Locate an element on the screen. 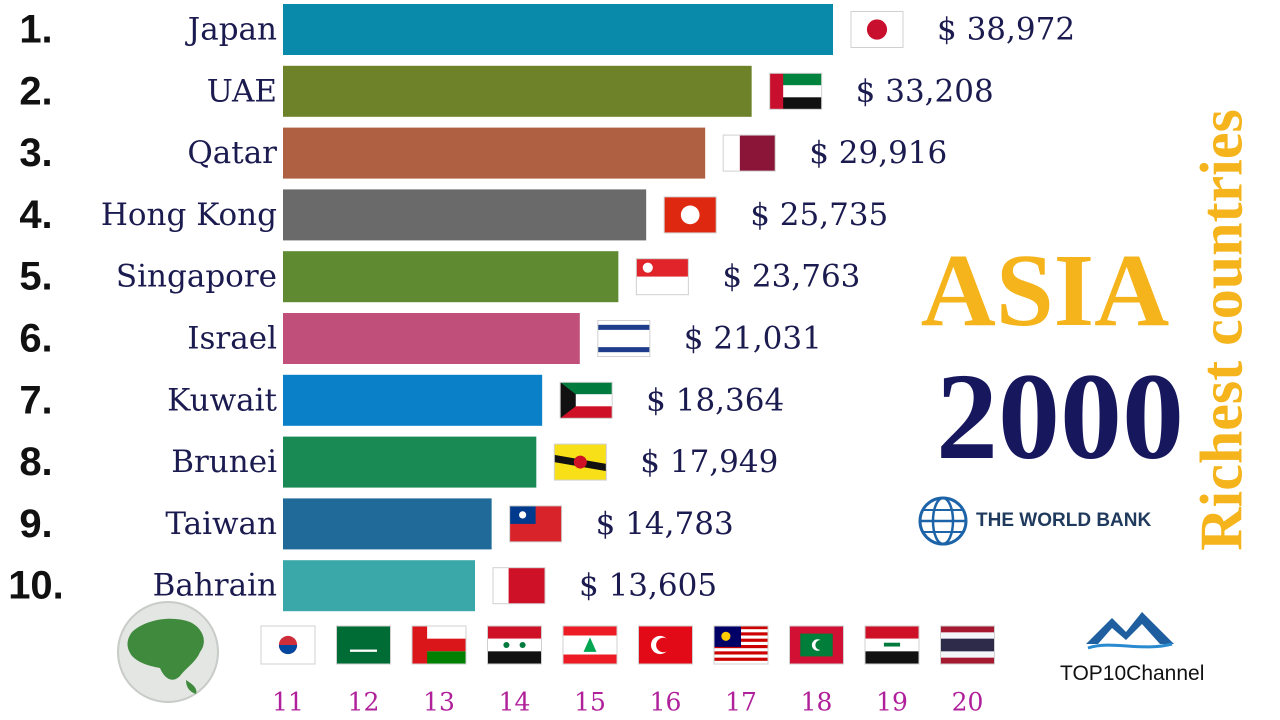 The width and height of the screenshot is (1280, 720). upcoming-rank-label: 17 is located at coordinates (741, 702).